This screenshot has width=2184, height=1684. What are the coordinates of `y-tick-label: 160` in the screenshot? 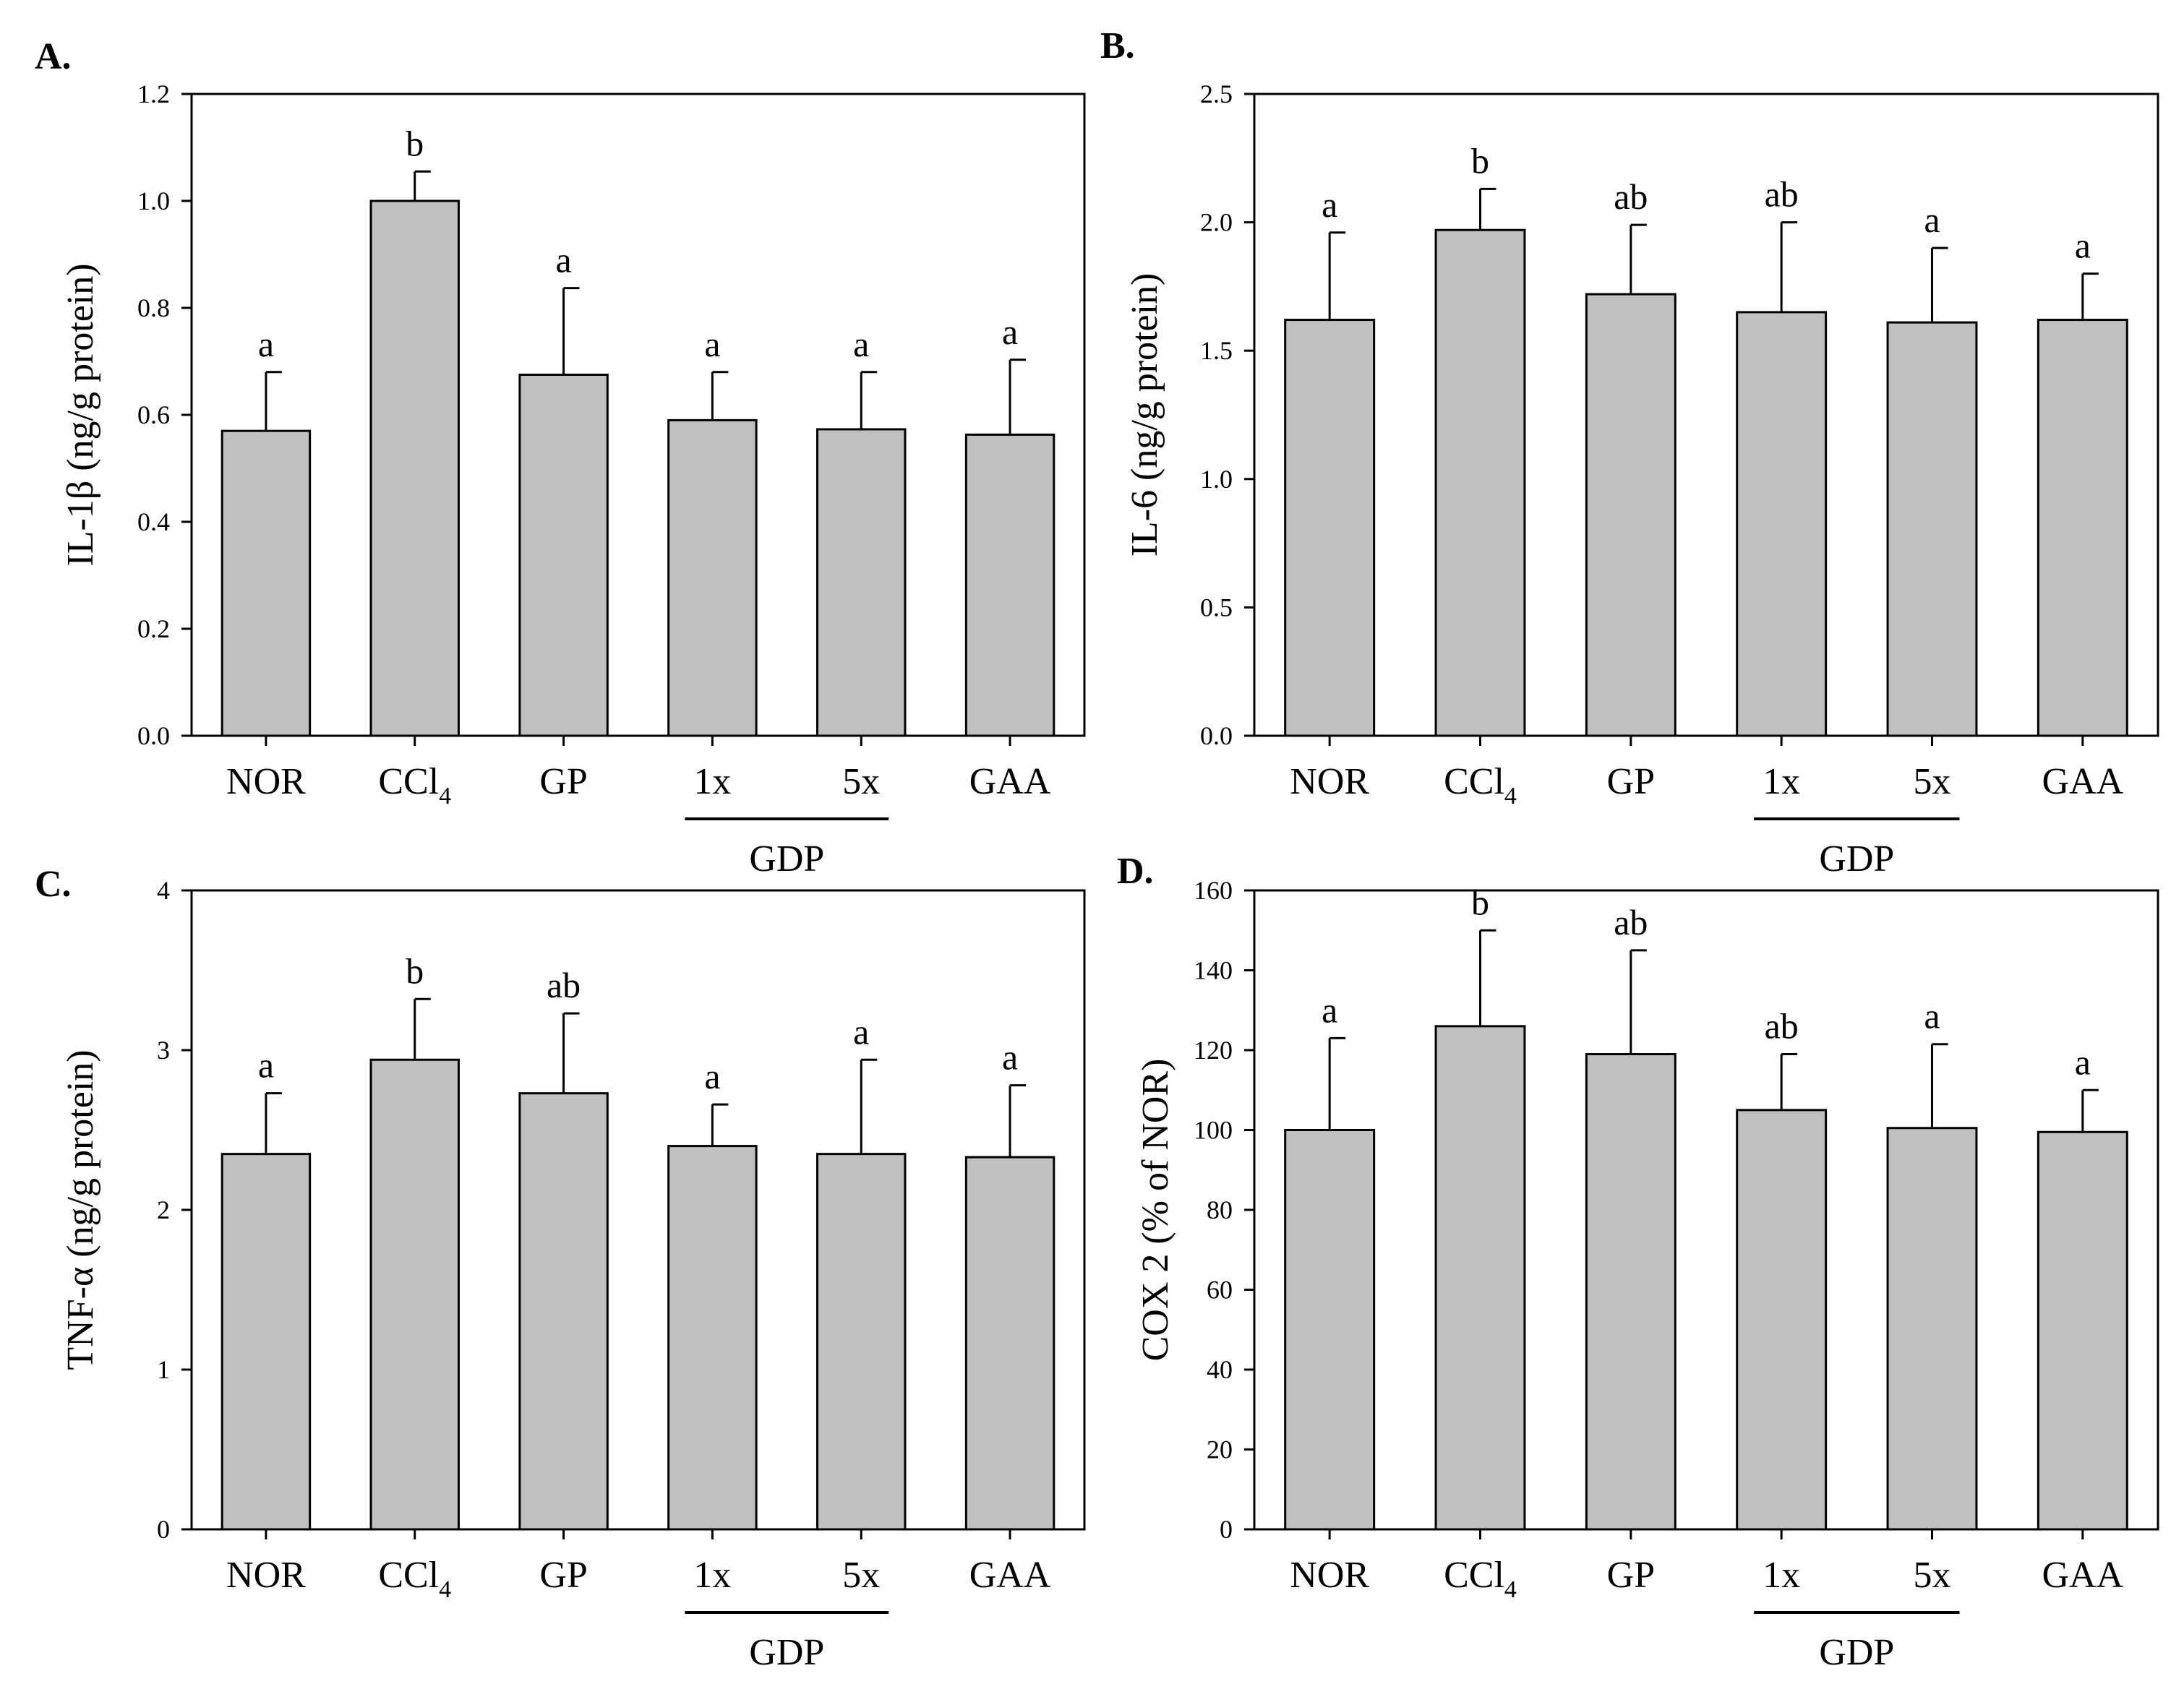 It's located at (1213, 891).